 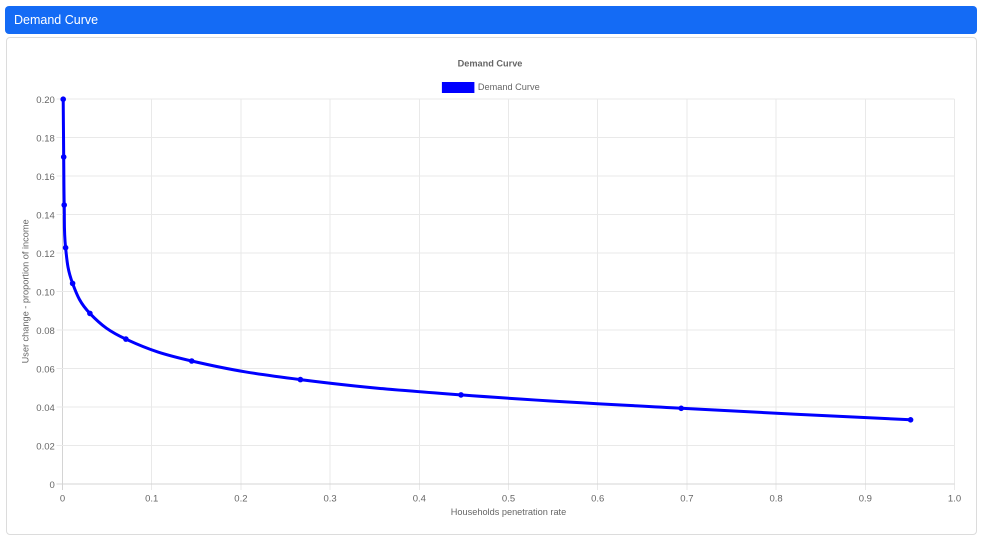 I want to click on svg-text: 0.3, so click(x=329, y=498).